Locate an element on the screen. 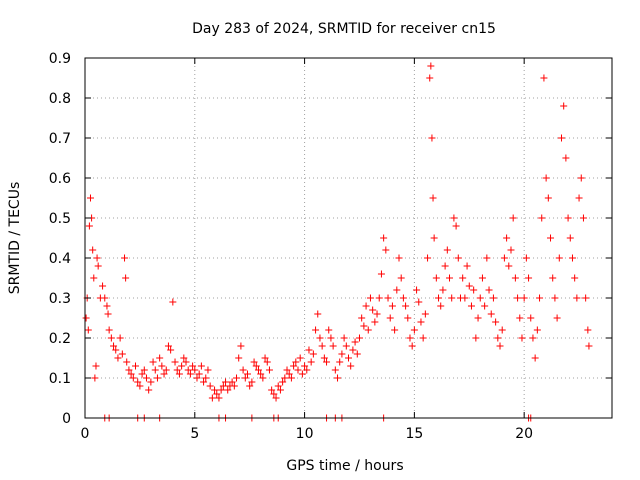 The height and width of the screenshot is (480, 640). y-tick-label: 0.8 is located at coordinates (60, 99).